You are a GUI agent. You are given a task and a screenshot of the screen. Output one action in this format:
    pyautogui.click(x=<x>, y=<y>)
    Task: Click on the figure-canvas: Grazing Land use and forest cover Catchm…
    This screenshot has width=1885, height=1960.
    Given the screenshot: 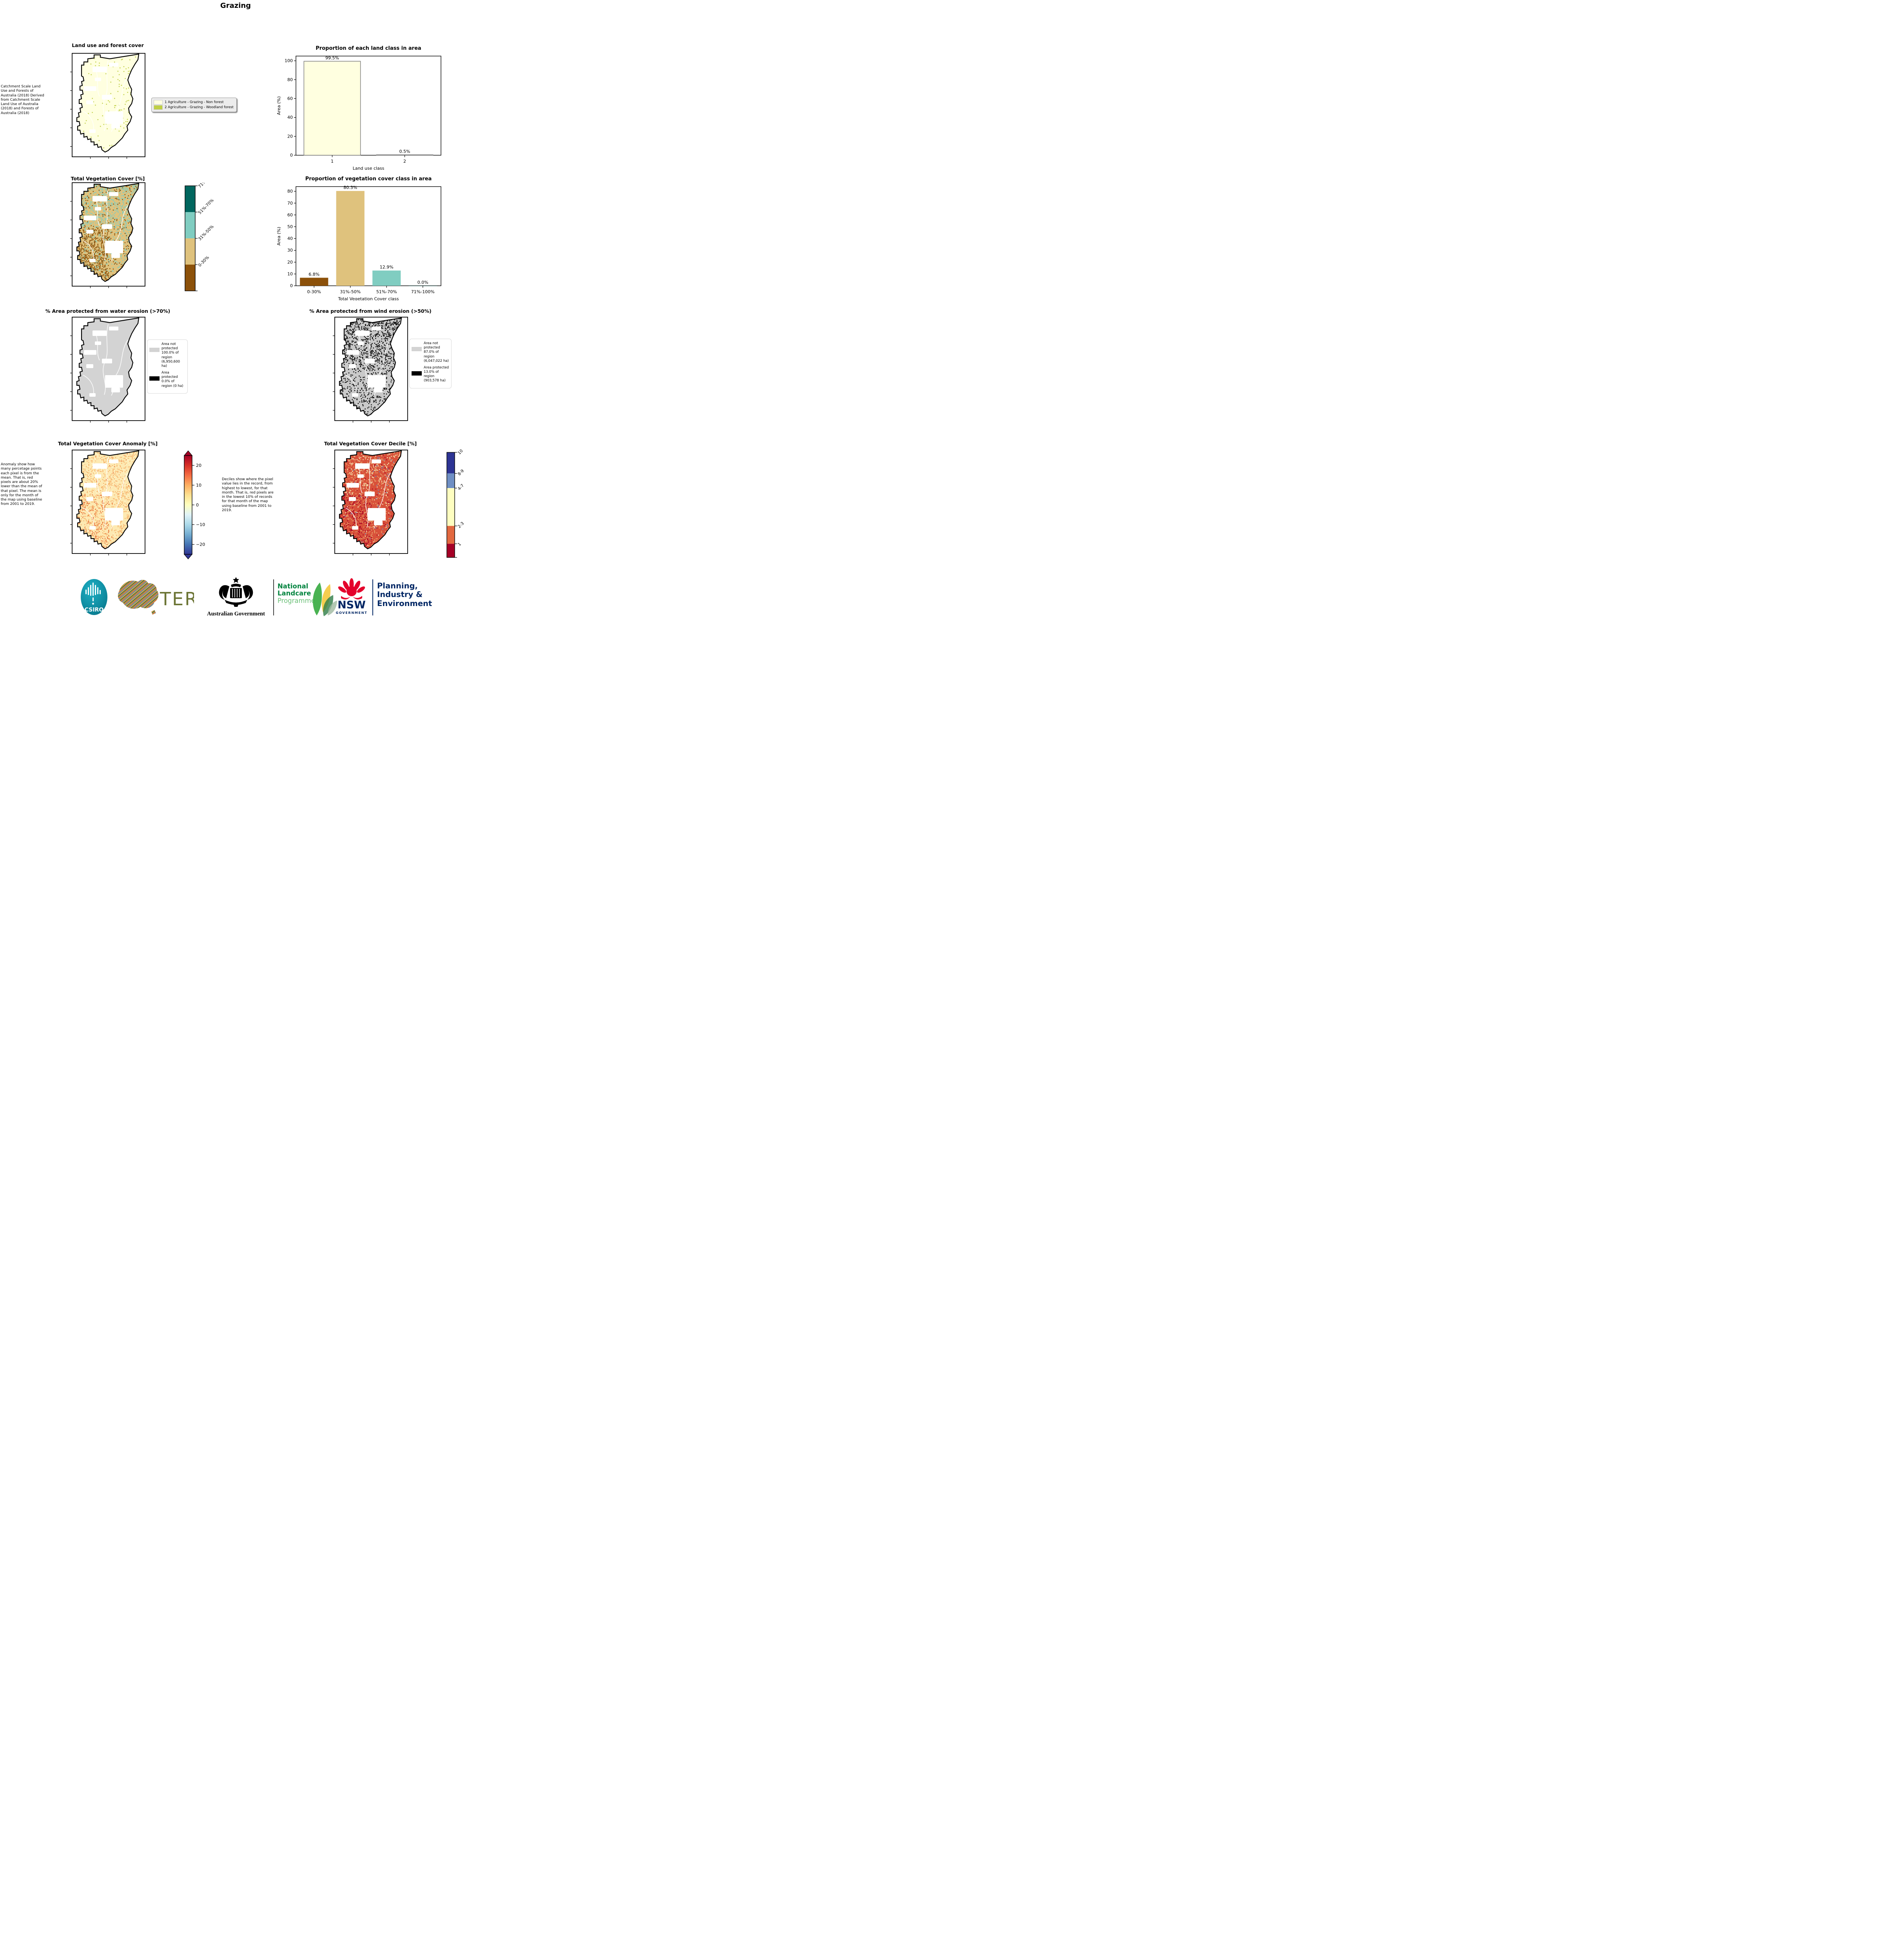 What is the action you would take?
    pyautogui.click(x=236, y=313)
    